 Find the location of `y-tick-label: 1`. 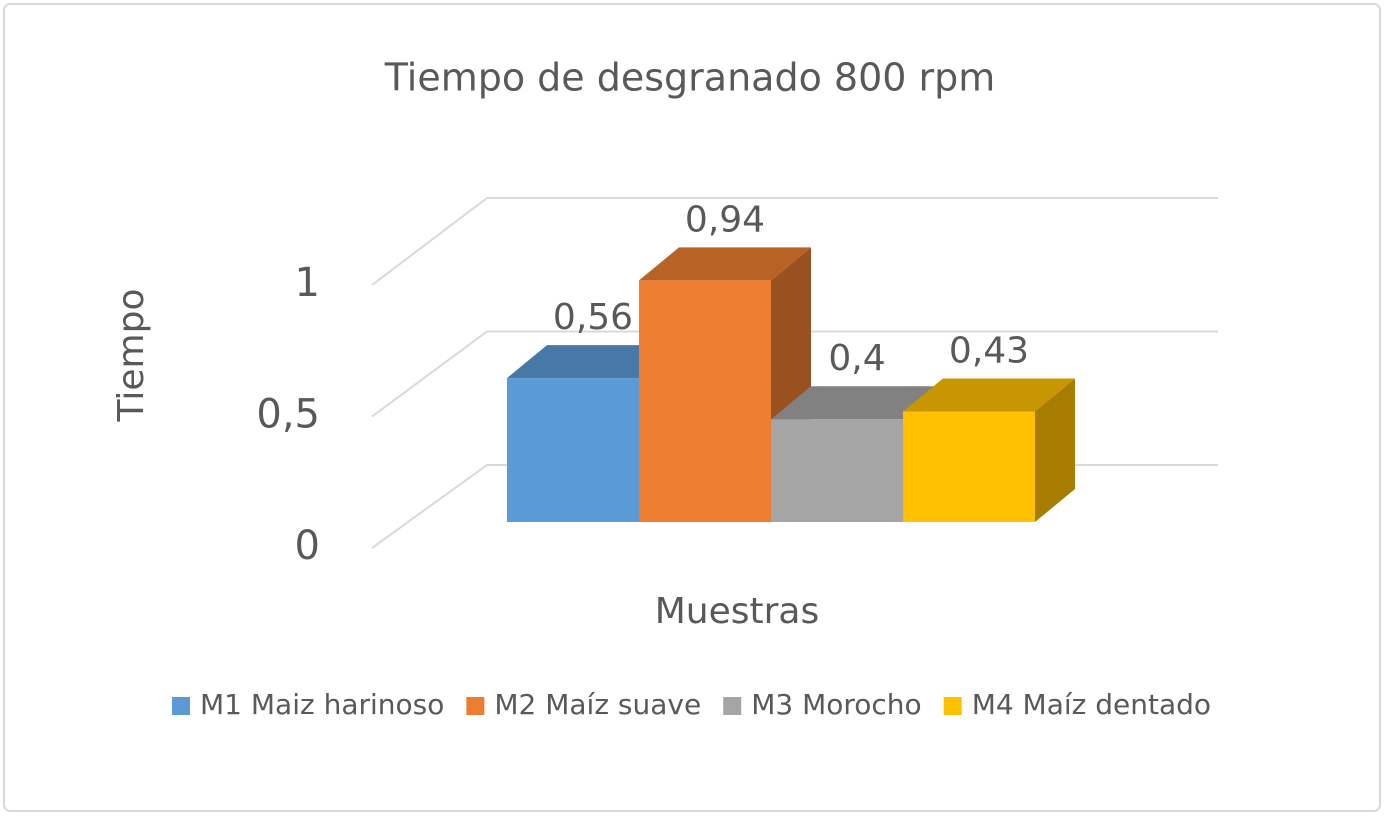

y-tick-label: 1 is located at coordinates (307, 283).